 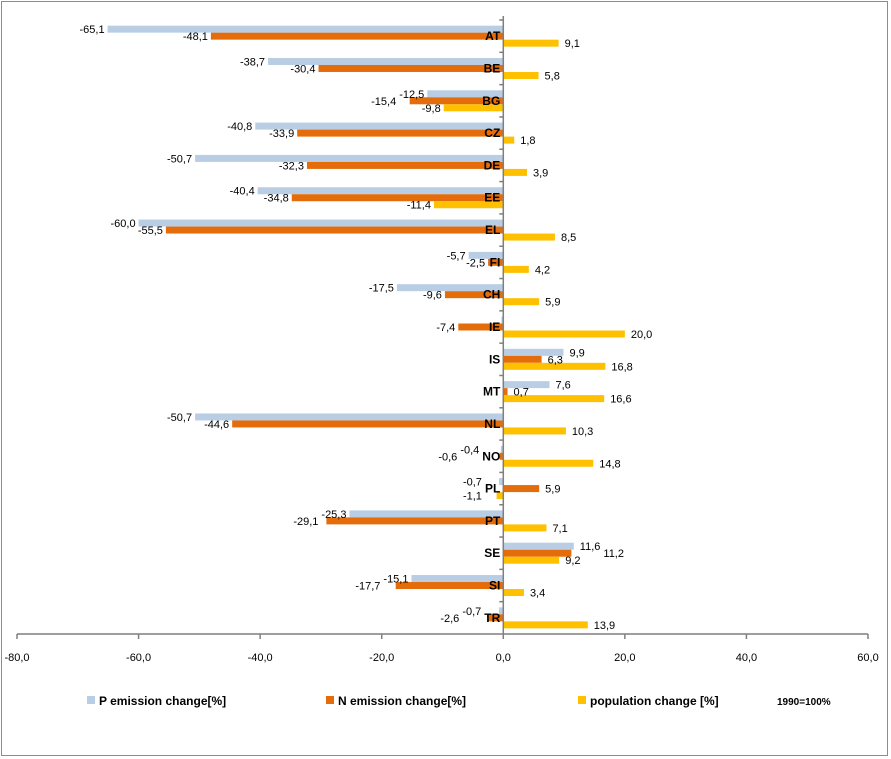 I want to click on data-label: -44,6, so click(x=216, y=425).